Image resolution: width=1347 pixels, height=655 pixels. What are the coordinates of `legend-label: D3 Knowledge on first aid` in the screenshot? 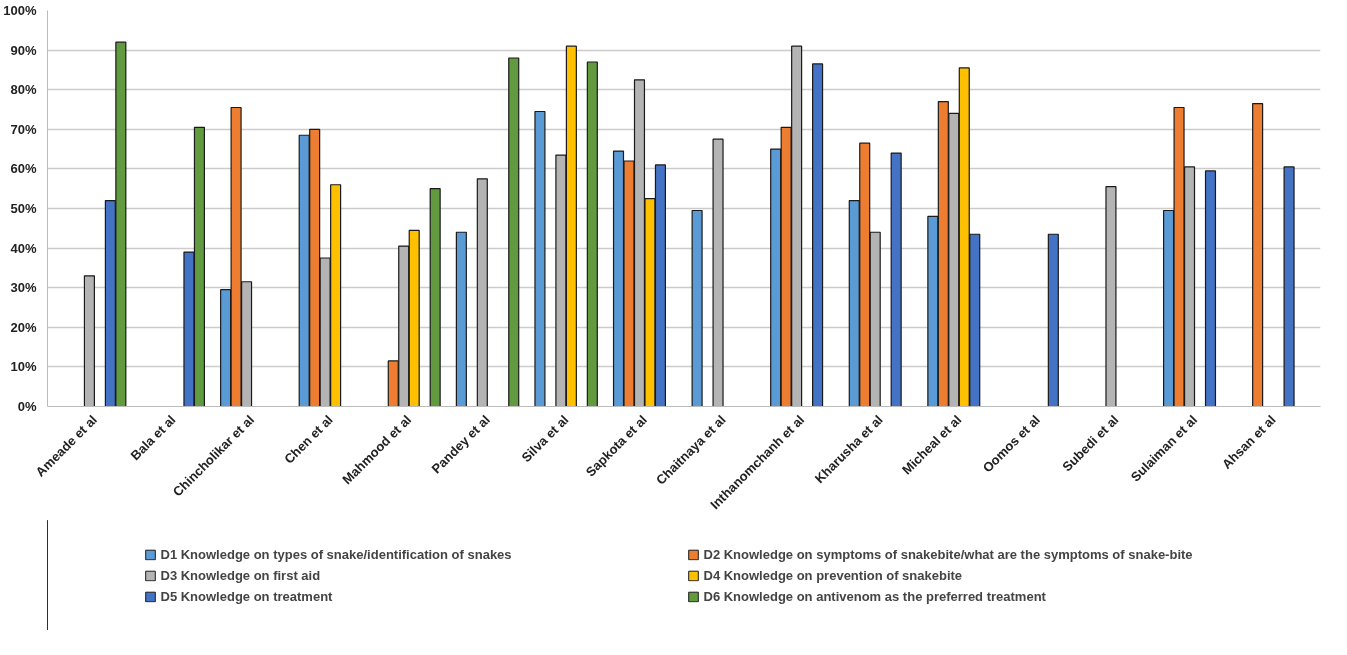 It's located at (241, 575).